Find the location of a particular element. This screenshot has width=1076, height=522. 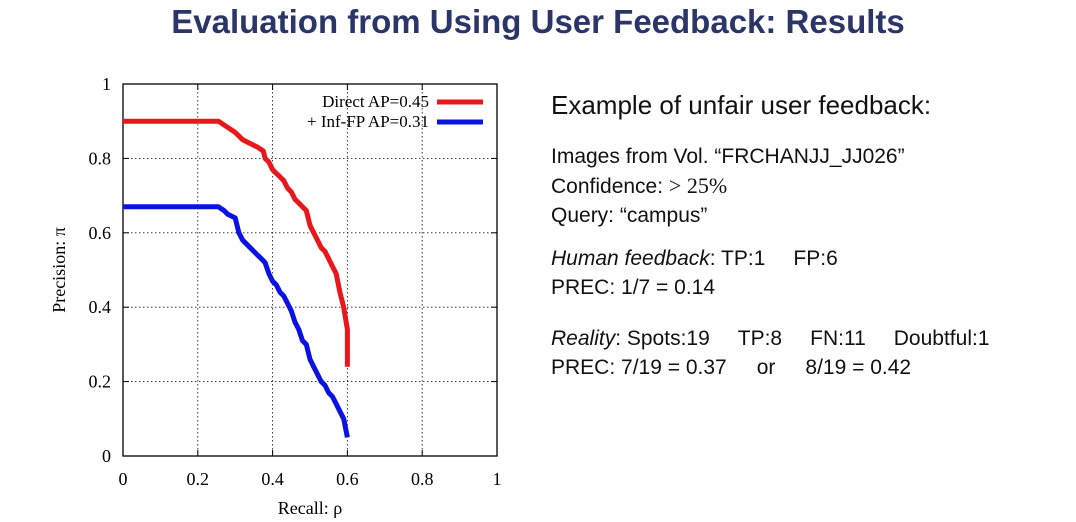

y-tick-label: 0.4 is located at coordinates (100, 307).